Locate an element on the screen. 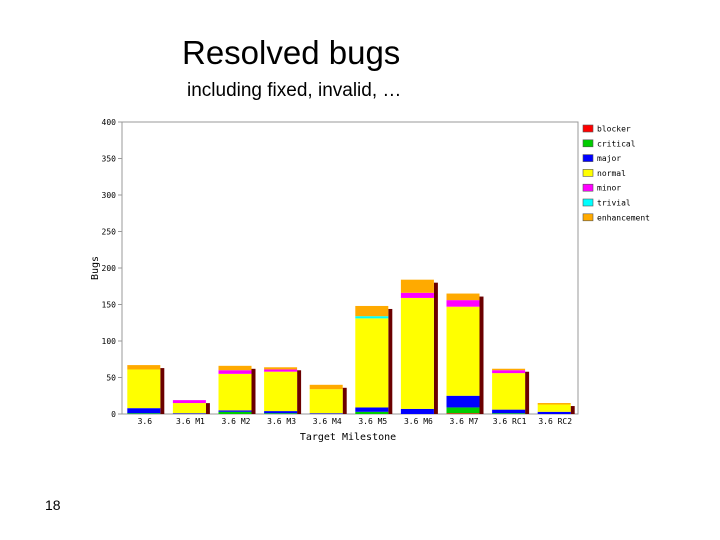 Image resolution: width=720 pixels, height=540 pixels. y-axis: 0 50 100 150 200 250 300 350 400 is located at coordinates (112, 268).